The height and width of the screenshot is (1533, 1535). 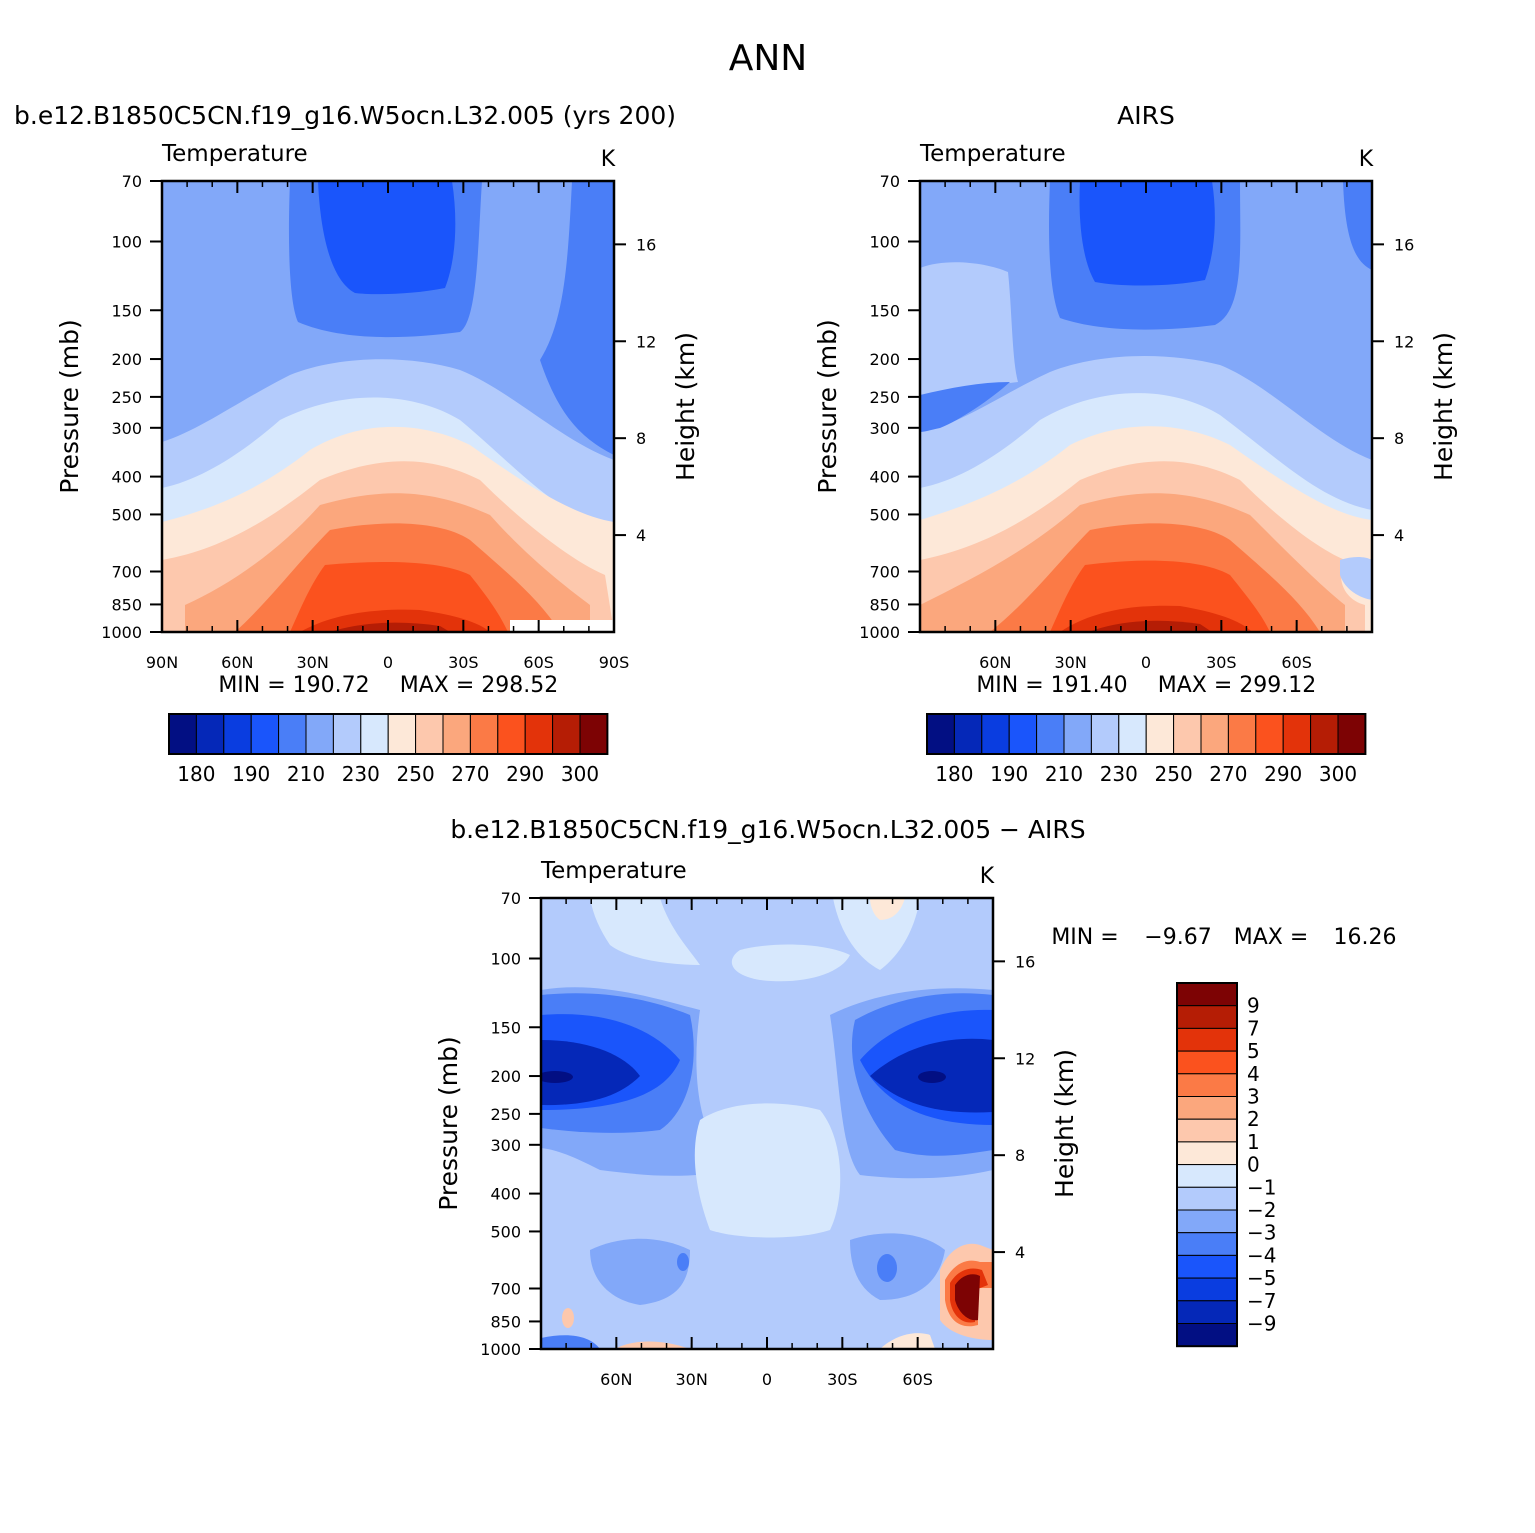 I want to click on fill-band-surface-south-pos, so click(x=907, y=1341).